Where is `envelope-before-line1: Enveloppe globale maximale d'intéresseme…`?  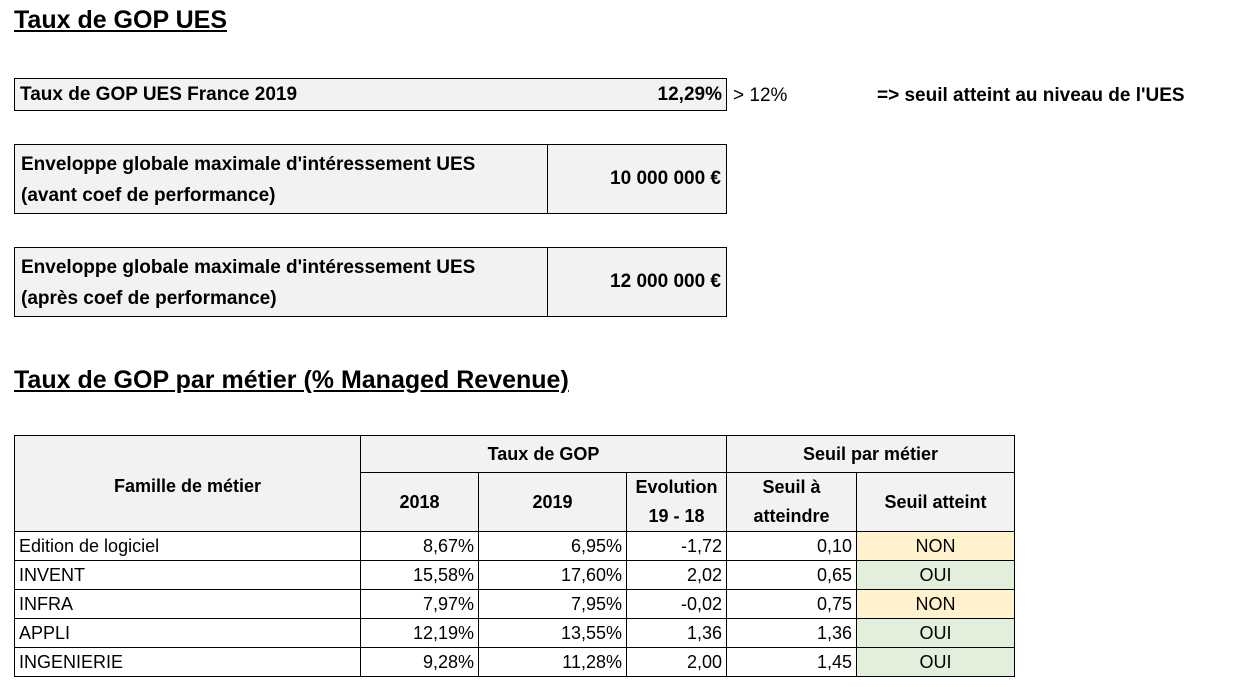 envelope-before-line1: Enveloppe globale maximale d'intéresseme… is located at coordinates (248, 164).